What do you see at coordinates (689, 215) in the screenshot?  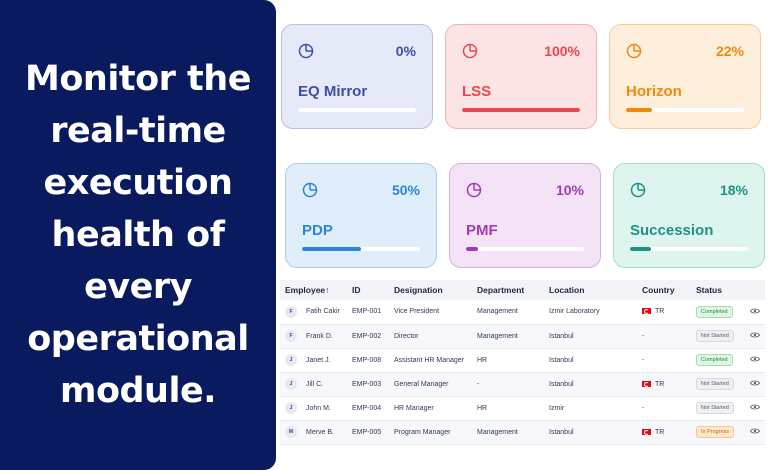 I see `module-card-succession: 18% Succession` at bounding box center [689, 215].